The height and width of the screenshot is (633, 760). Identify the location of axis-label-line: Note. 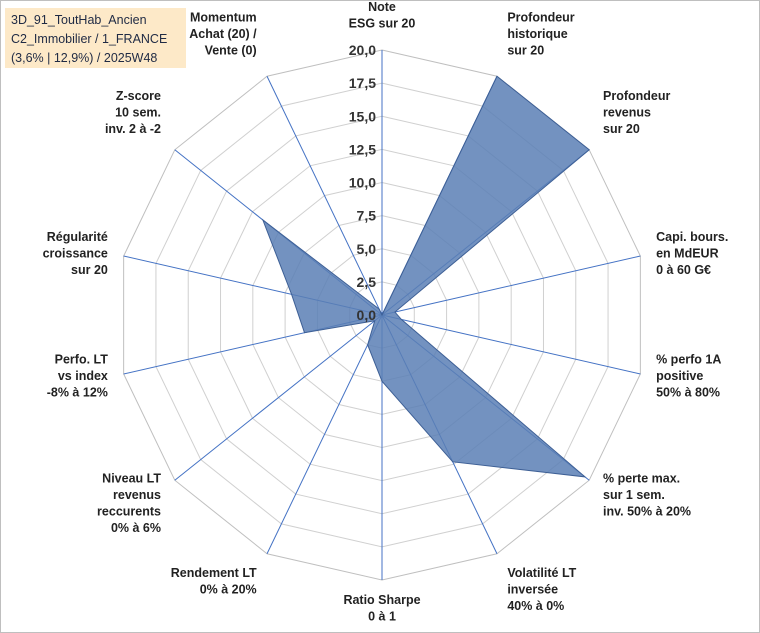
(382, 7).